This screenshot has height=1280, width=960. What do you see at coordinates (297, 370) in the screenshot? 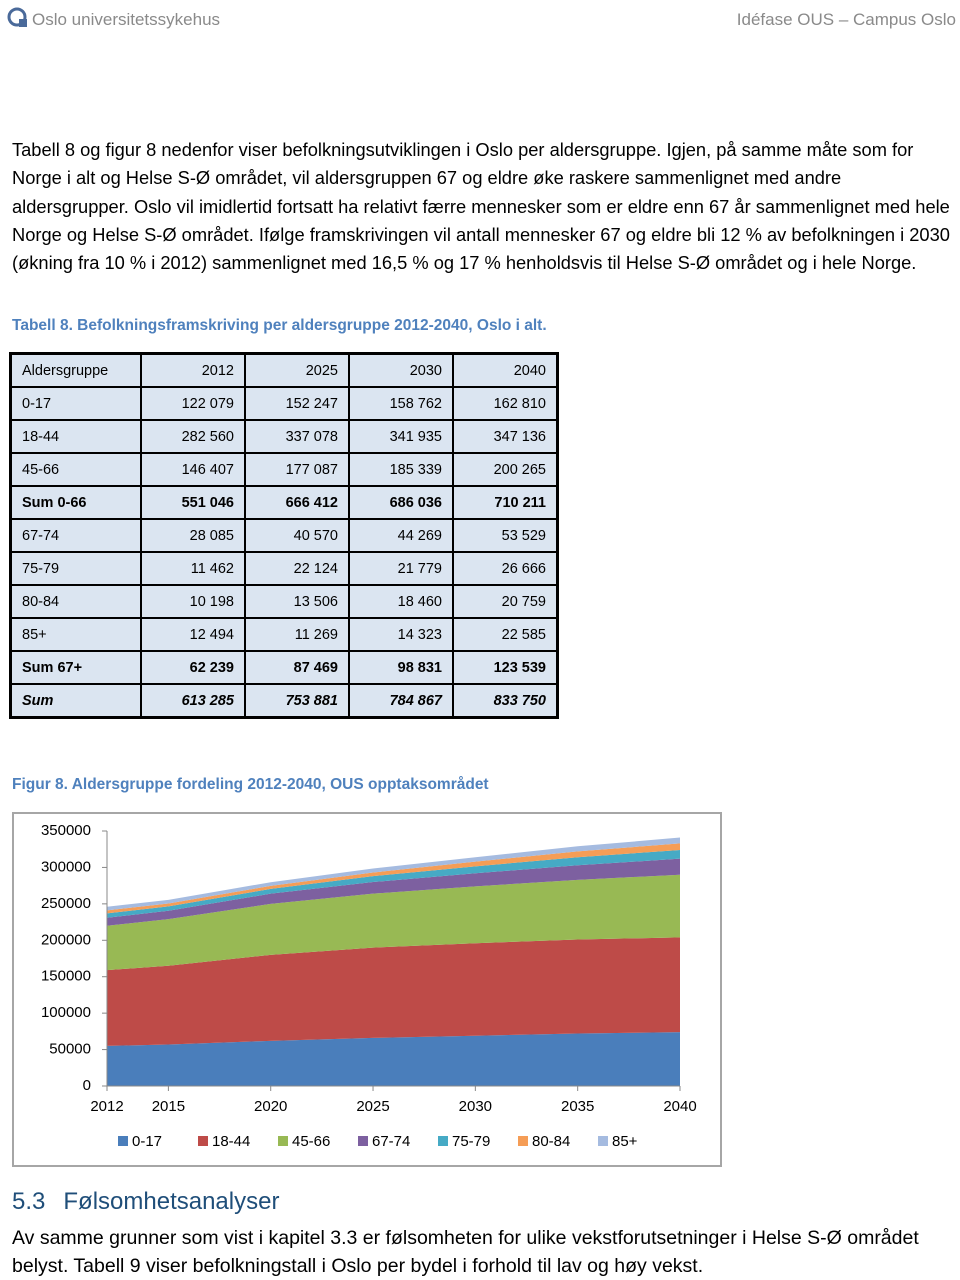
I see `table-cell: 2025` at bounding box center [297, 370].